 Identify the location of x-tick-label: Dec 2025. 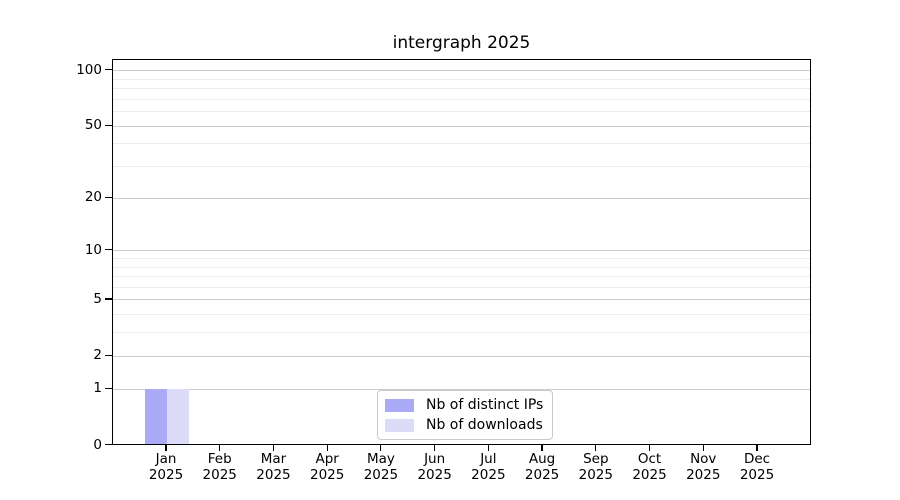
(757, 467).